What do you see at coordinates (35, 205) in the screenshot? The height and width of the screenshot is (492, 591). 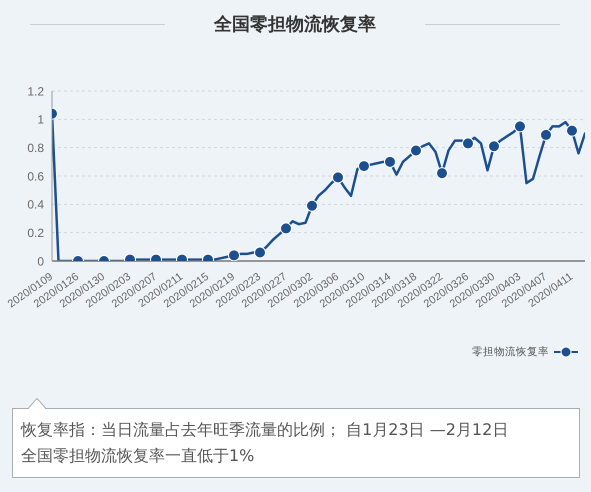 I see `y-tick-label: 0.4` at bounding box center [35, 205].